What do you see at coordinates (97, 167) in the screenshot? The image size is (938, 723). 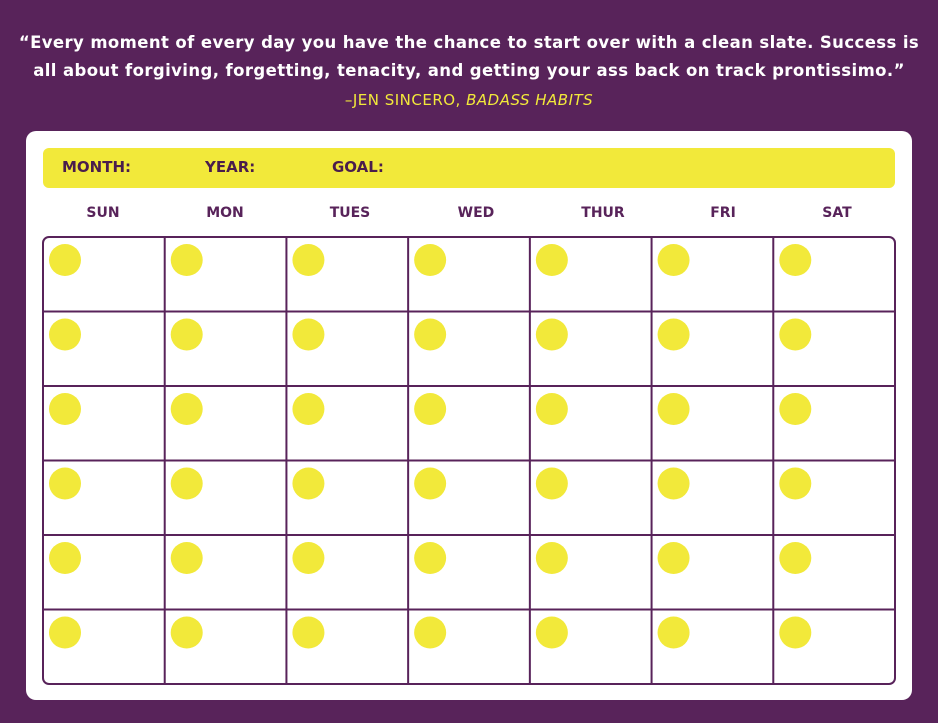 I see `month-label: MONTH:` at bounding box center [97, 167].